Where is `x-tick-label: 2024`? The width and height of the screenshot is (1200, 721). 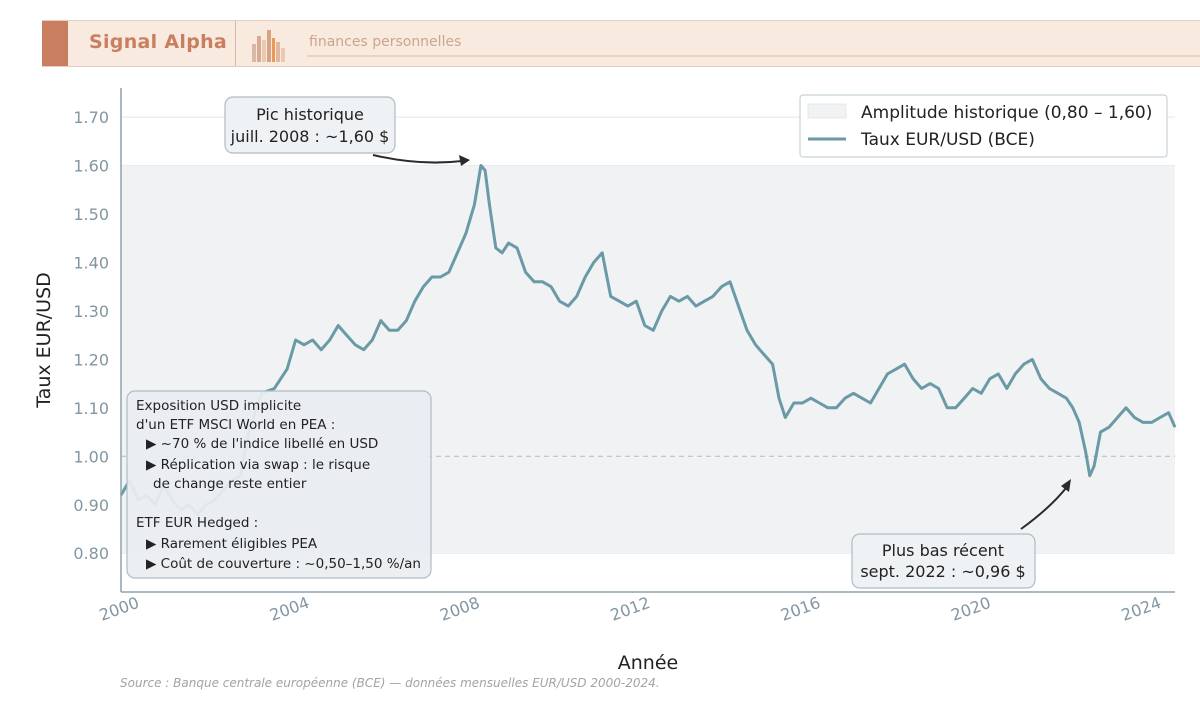
x-tick-label: 2024 is located at coordinates (1141, 609).